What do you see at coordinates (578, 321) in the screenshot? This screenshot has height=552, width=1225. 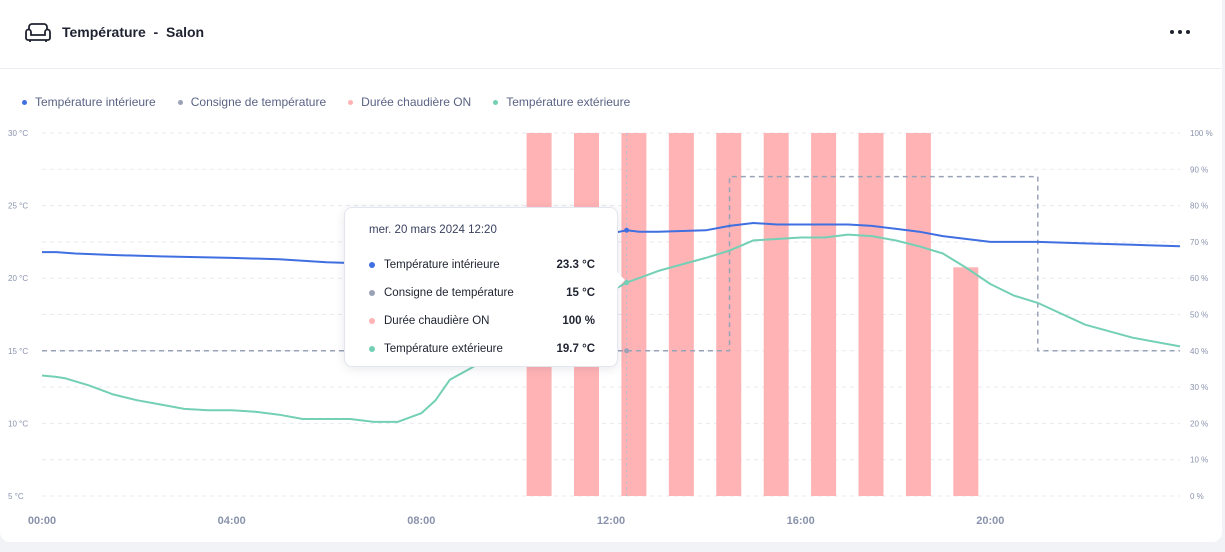 I see `tooltip-value: 100 %` at bounding box center [578, 321].